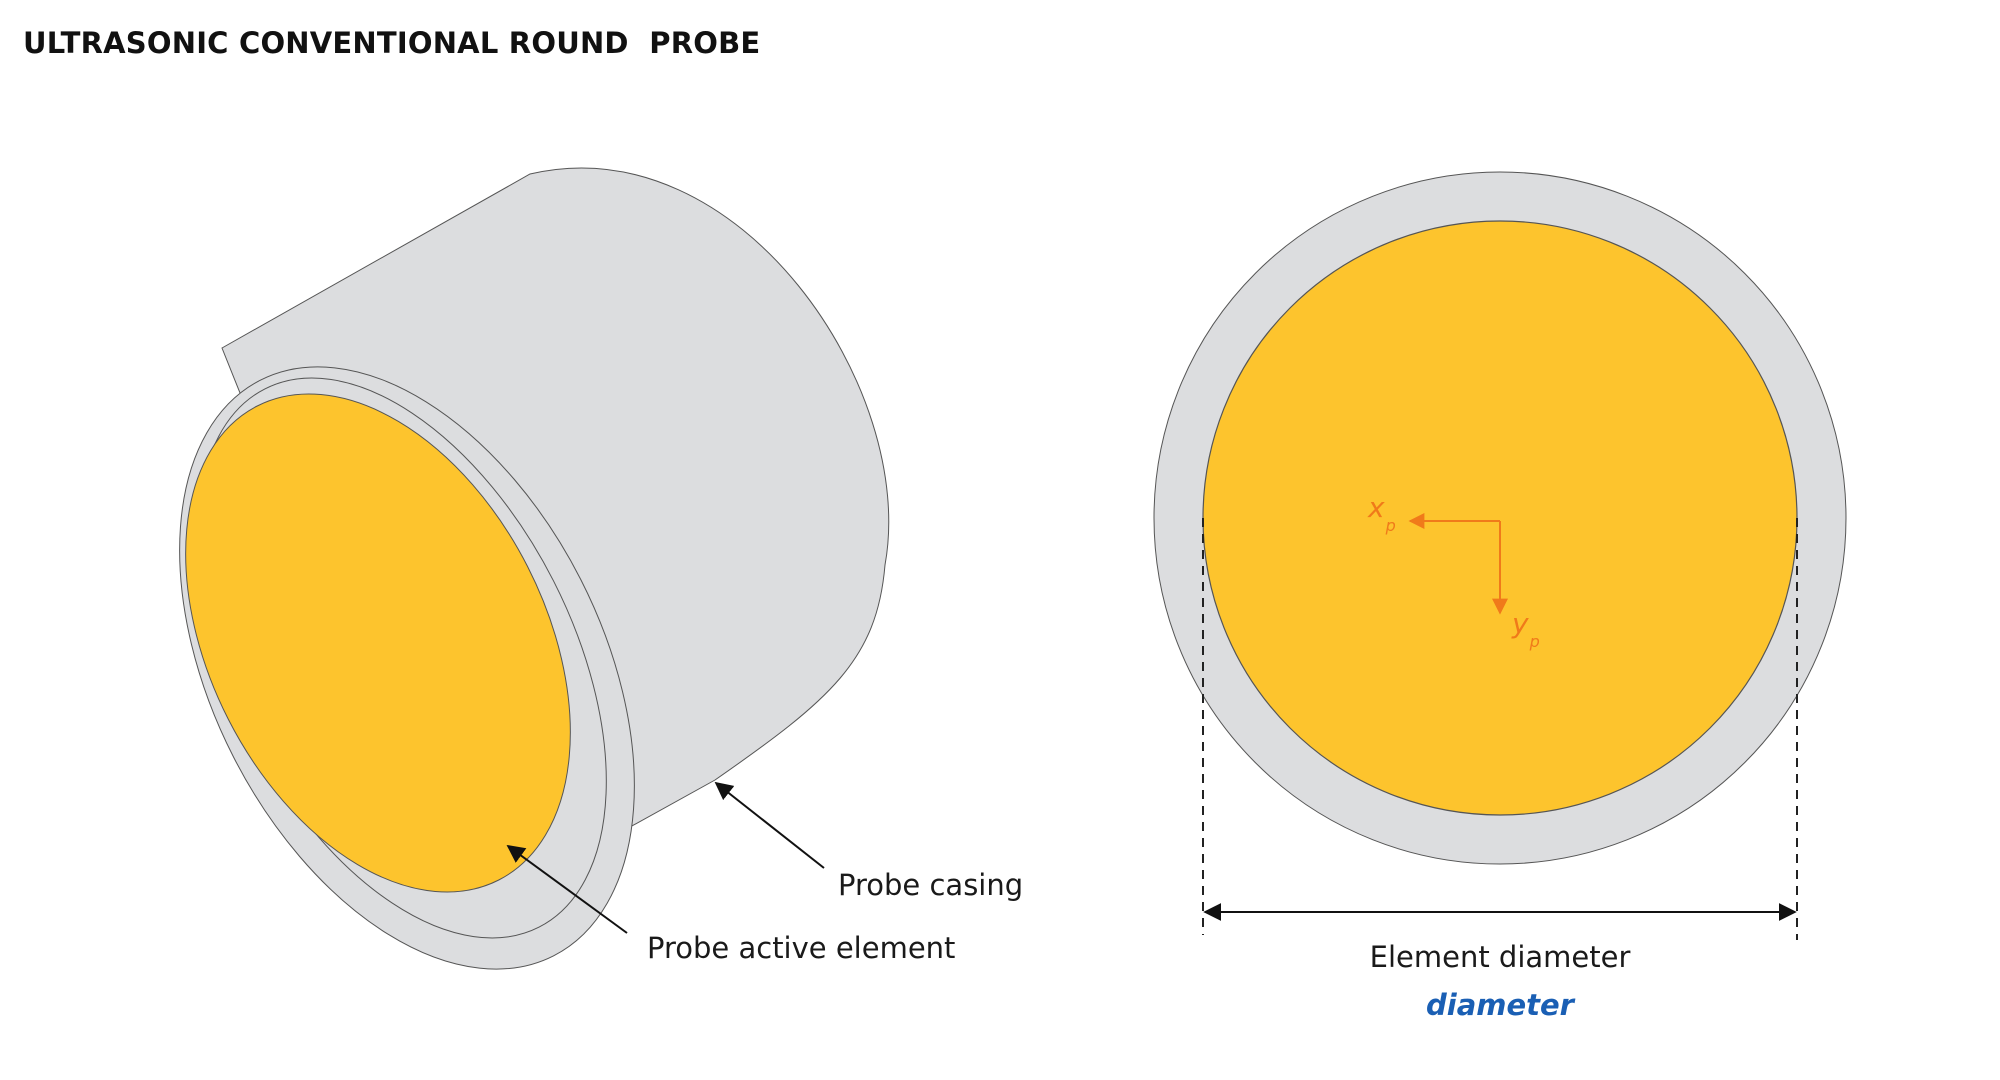  Describe the element at coordinates (378, 643) in the screenshot. I see `probe-active-element-3d` at that location.